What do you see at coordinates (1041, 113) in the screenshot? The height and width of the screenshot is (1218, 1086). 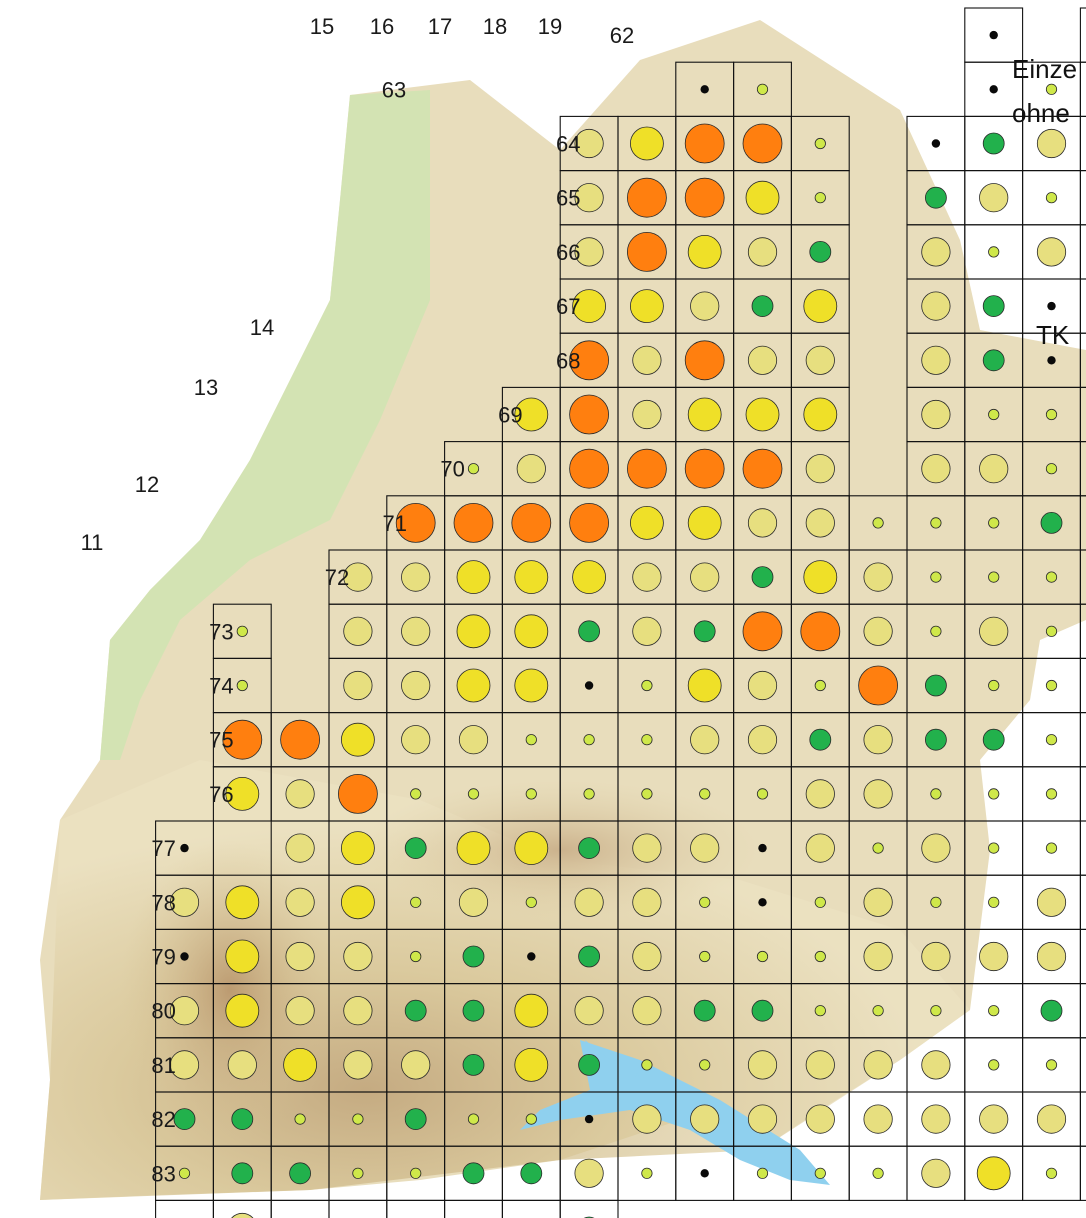 I see `legend-line-2: ohne` at bounding box center [1041, 113].